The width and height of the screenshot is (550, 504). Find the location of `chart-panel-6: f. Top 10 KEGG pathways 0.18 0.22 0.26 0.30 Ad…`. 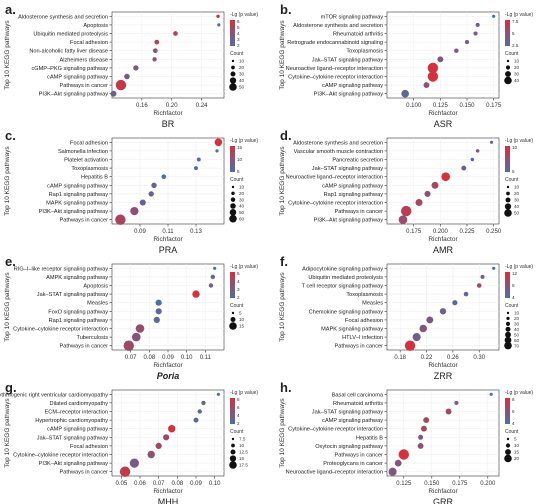

chart-panel-6: f. Top 10 KEGG pathways 0.18 0.22 0.26 0.30 Ad… is located at coordinates (406, 317).